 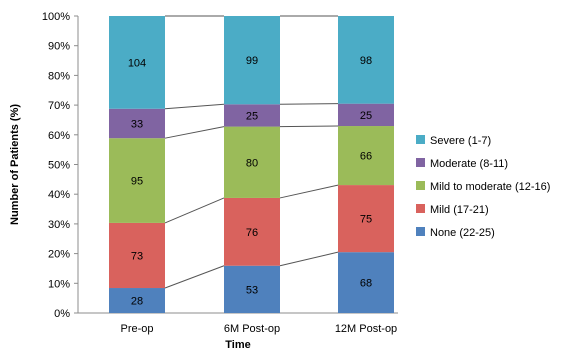 What do you see at coordinates (56, 17) in the screenshot?
I see `y-tick-label: 100%` at bounding box center [56, 17].